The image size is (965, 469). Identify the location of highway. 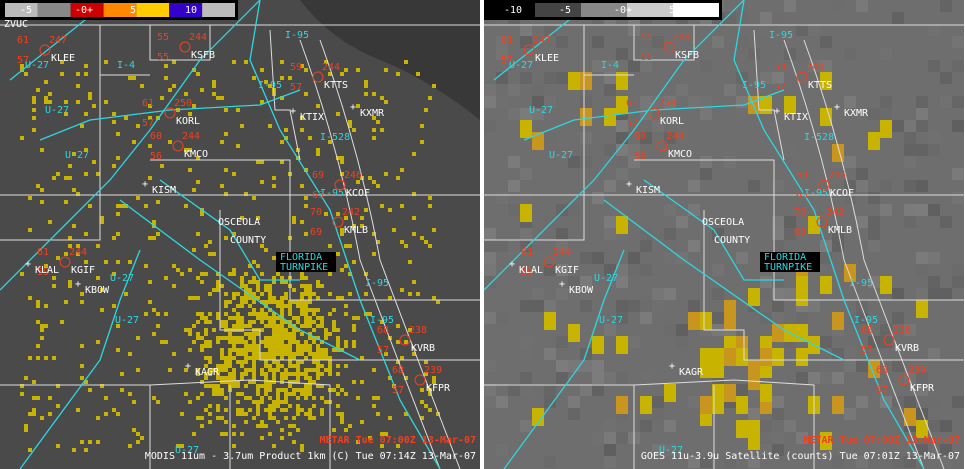
(170, 115).